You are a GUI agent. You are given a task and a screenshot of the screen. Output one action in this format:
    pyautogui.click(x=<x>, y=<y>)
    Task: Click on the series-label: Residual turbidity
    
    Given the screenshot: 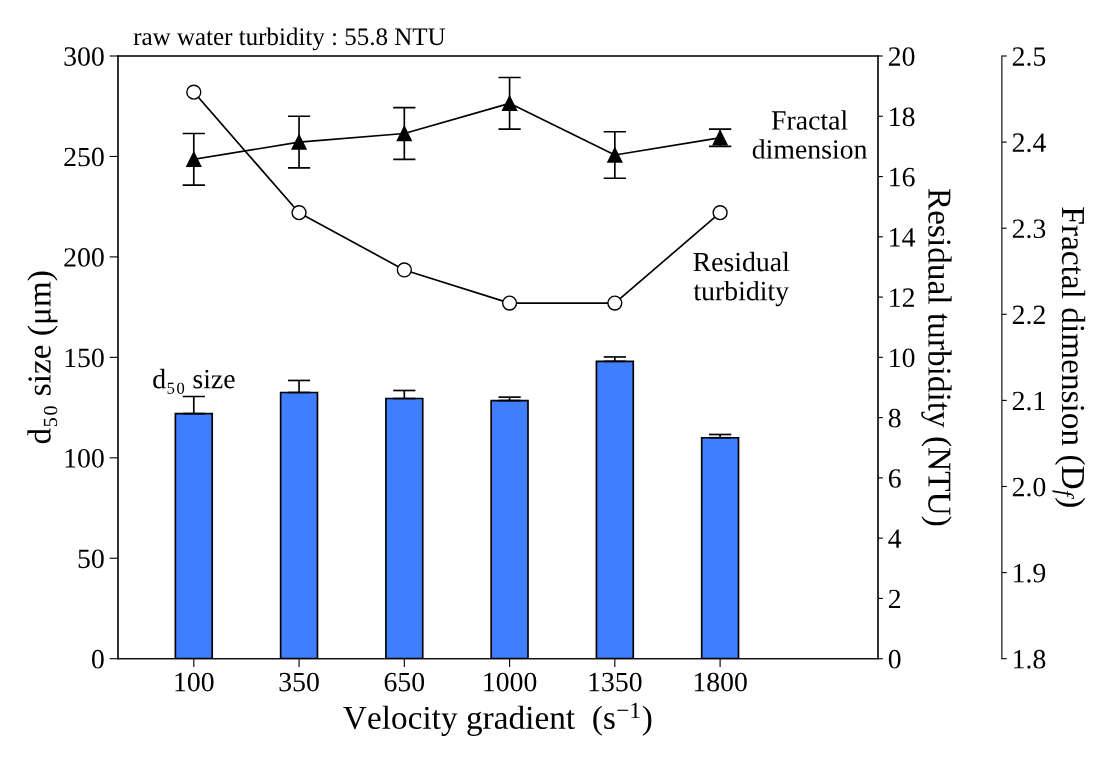 What is the action you would take?
    pyautogui.click(x=741, y=279)
    